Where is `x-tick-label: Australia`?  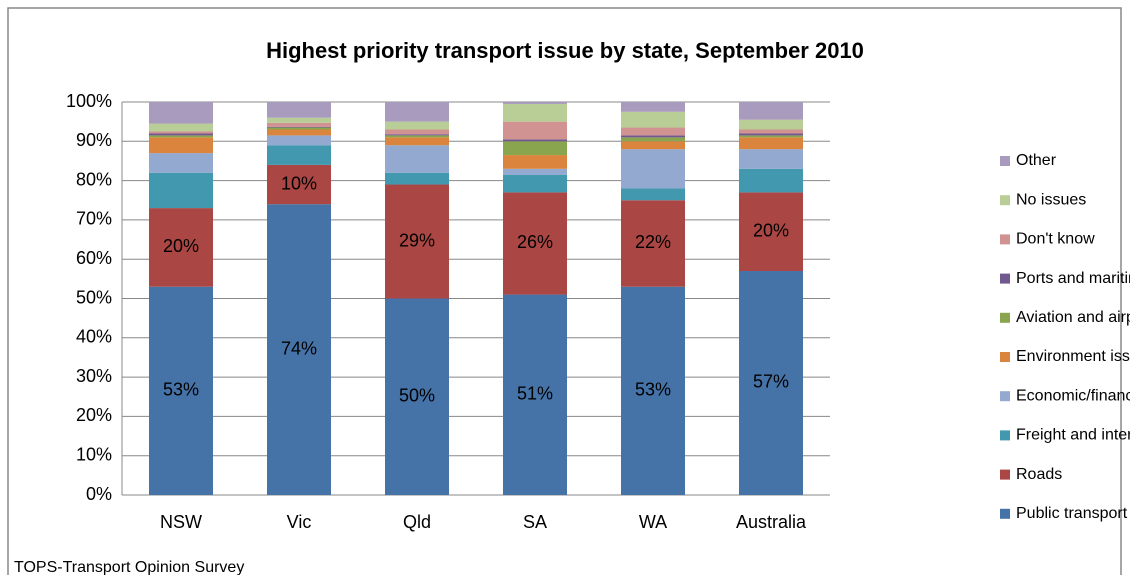
x-tick-label: Australia is located at coordinates (771, 522).